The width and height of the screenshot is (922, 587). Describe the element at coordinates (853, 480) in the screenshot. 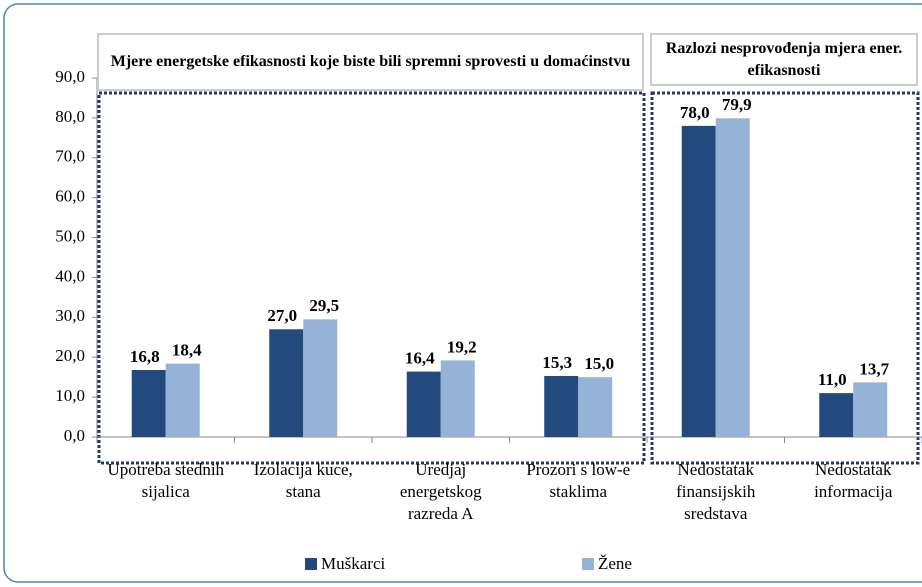

I see `x-tick-label: Nedostatak informacija` at that location.